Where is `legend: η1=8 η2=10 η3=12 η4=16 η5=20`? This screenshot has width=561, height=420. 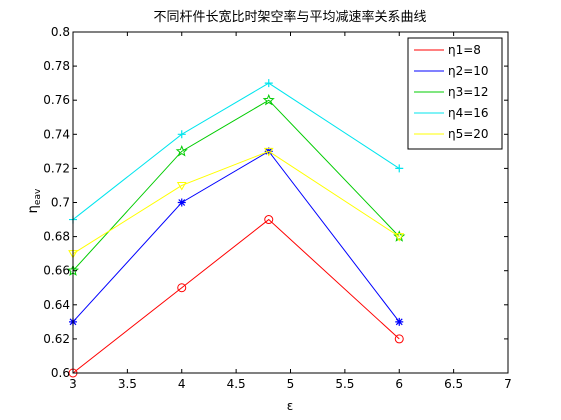 legend: η1=8 η2=10 η3=12 η4=16 η5=20 is located at coordinates (455, 93).